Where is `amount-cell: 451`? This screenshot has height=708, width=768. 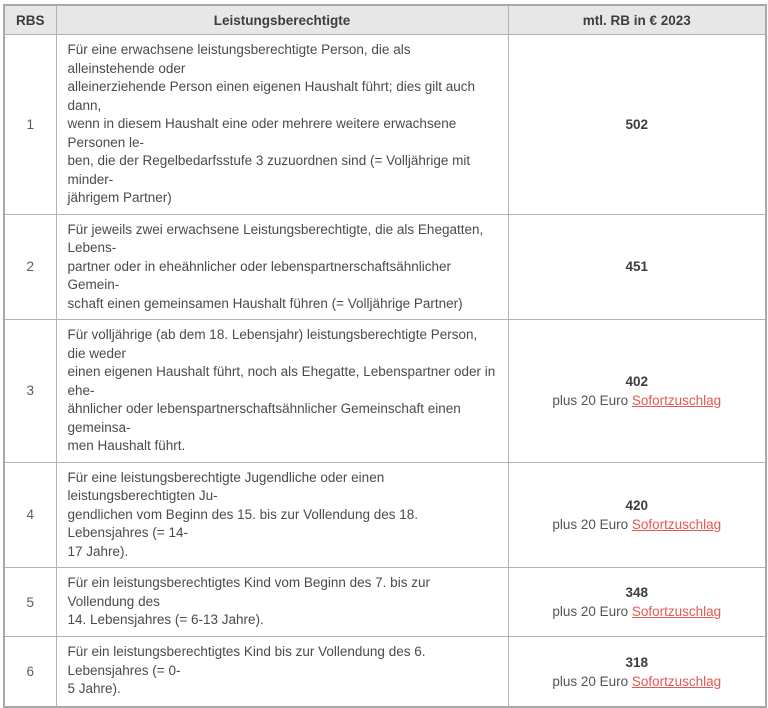
amount-cell: 451 is located at coordinates (637, 266).